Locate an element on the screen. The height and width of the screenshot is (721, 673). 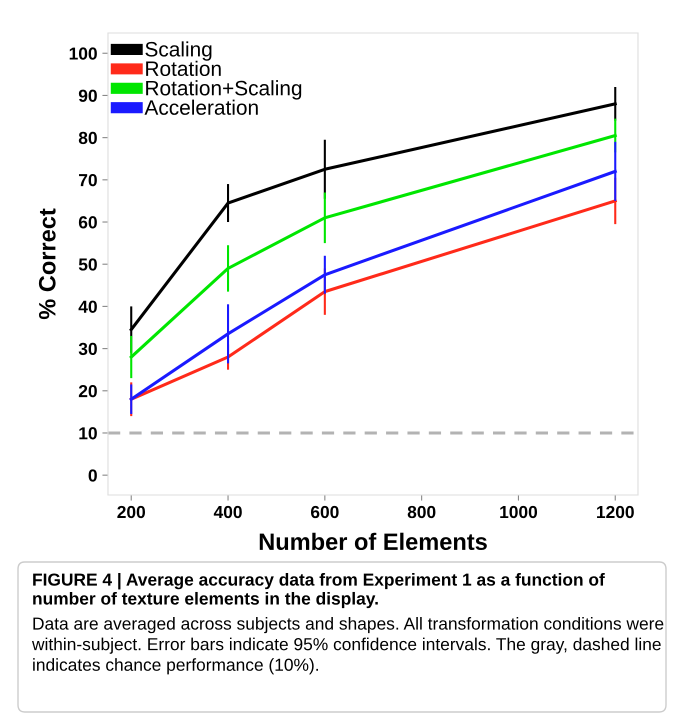
y-tick-label: 90 is located at coordinates (87, 96).